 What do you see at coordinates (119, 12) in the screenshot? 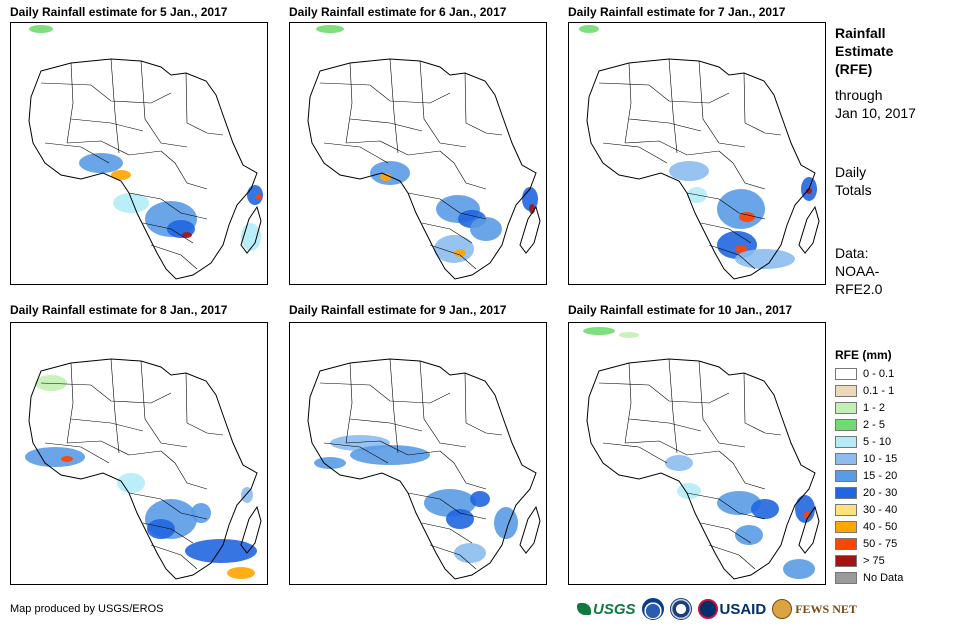
I see `panel-title-1: Daily Rainfall estimate for 5 Jan., 2017` at bounding box center [119, 12].